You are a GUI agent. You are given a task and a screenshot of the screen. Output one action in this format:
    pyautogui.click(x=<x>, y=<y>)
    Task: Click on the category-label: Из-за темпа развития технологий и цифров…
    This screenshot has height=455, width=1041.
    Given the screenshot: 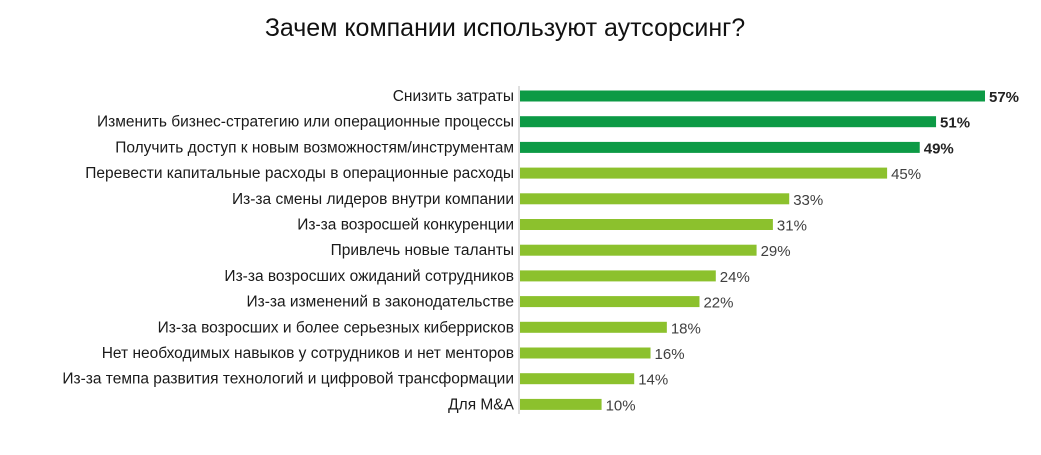 What is the action you would take?
    pyautogui.click(x=288, y=379)
    